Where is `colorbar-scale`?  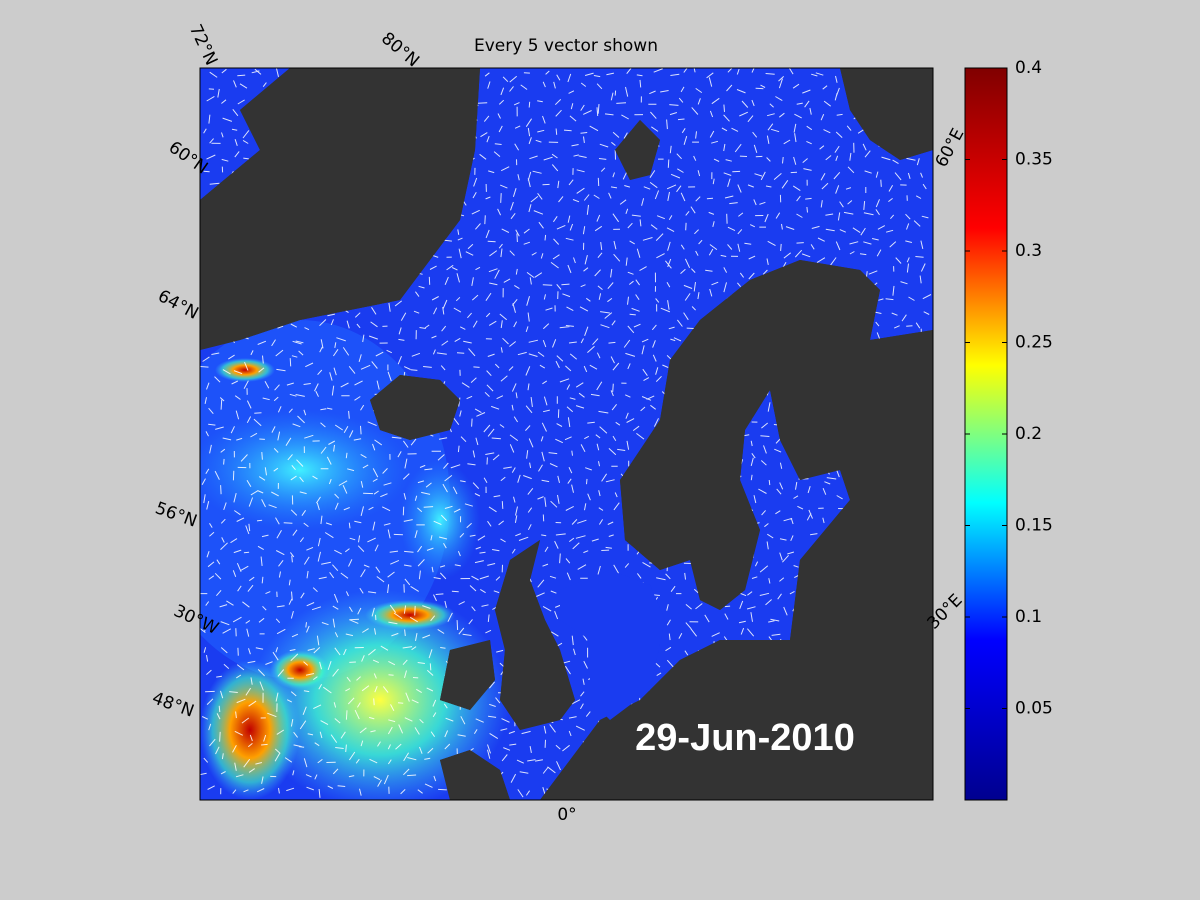
colorbar-scale is located at coordinates (986, 434).